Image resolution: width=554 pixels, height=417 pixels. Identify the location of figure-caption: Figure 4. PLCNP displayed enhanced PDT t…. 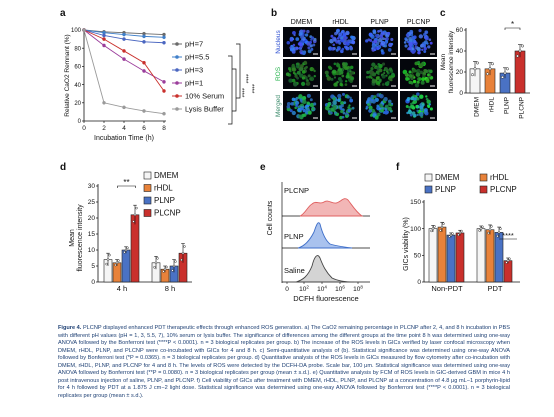
(284, 362).